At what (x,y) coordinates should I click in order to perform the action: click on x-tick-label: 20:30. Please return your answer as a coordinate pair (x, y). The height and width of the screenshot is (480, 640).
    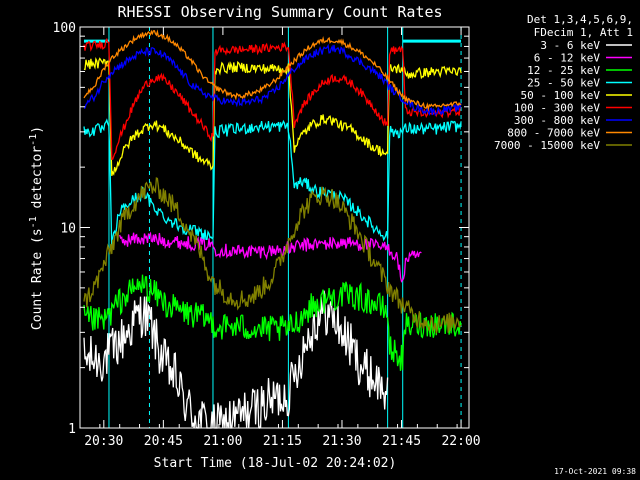
    Looking at the image, I should click on (103, 441).